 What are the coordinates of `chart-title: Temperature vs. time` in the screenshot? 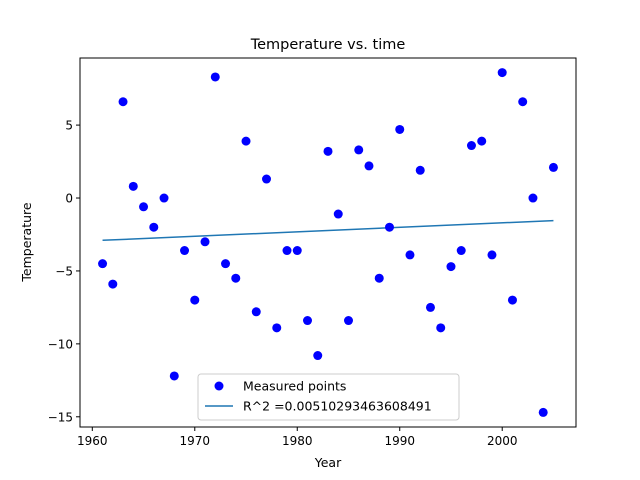 It's located at (328, 45).